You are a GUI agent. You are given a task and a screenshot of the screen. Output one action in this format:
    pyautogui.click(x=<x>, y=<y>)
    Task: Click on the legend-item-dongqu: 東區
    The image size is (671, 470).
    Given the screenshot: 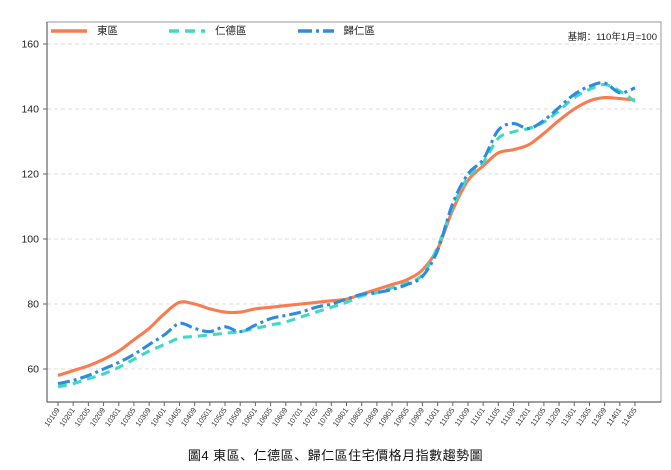 What is the action you would take?
    pyautogui.click(x=84, y=30)
    